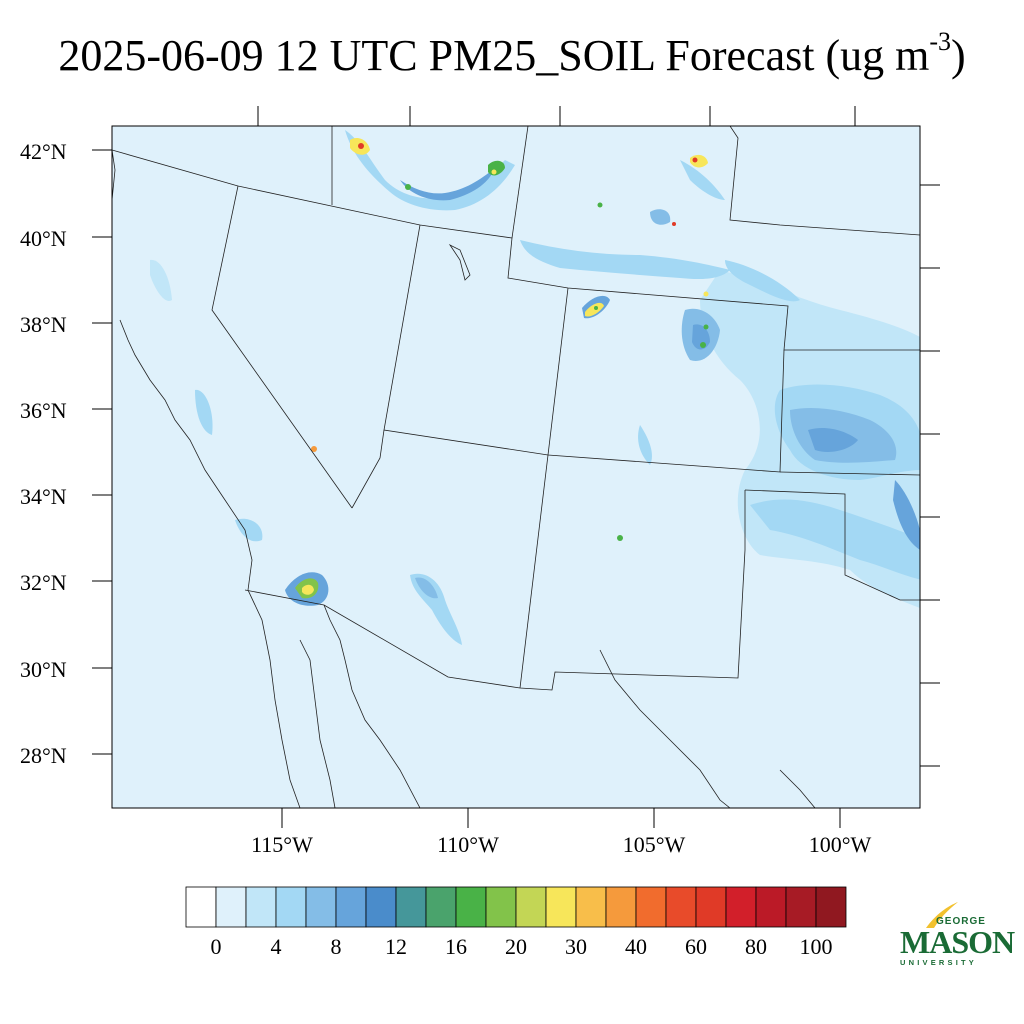 The height and width of the screenshot is (1024, 1024). What do you see at coordinates (756, 946) in the screenshot?
I see `colorbar-label: 80` at bounding box center [756, 946].